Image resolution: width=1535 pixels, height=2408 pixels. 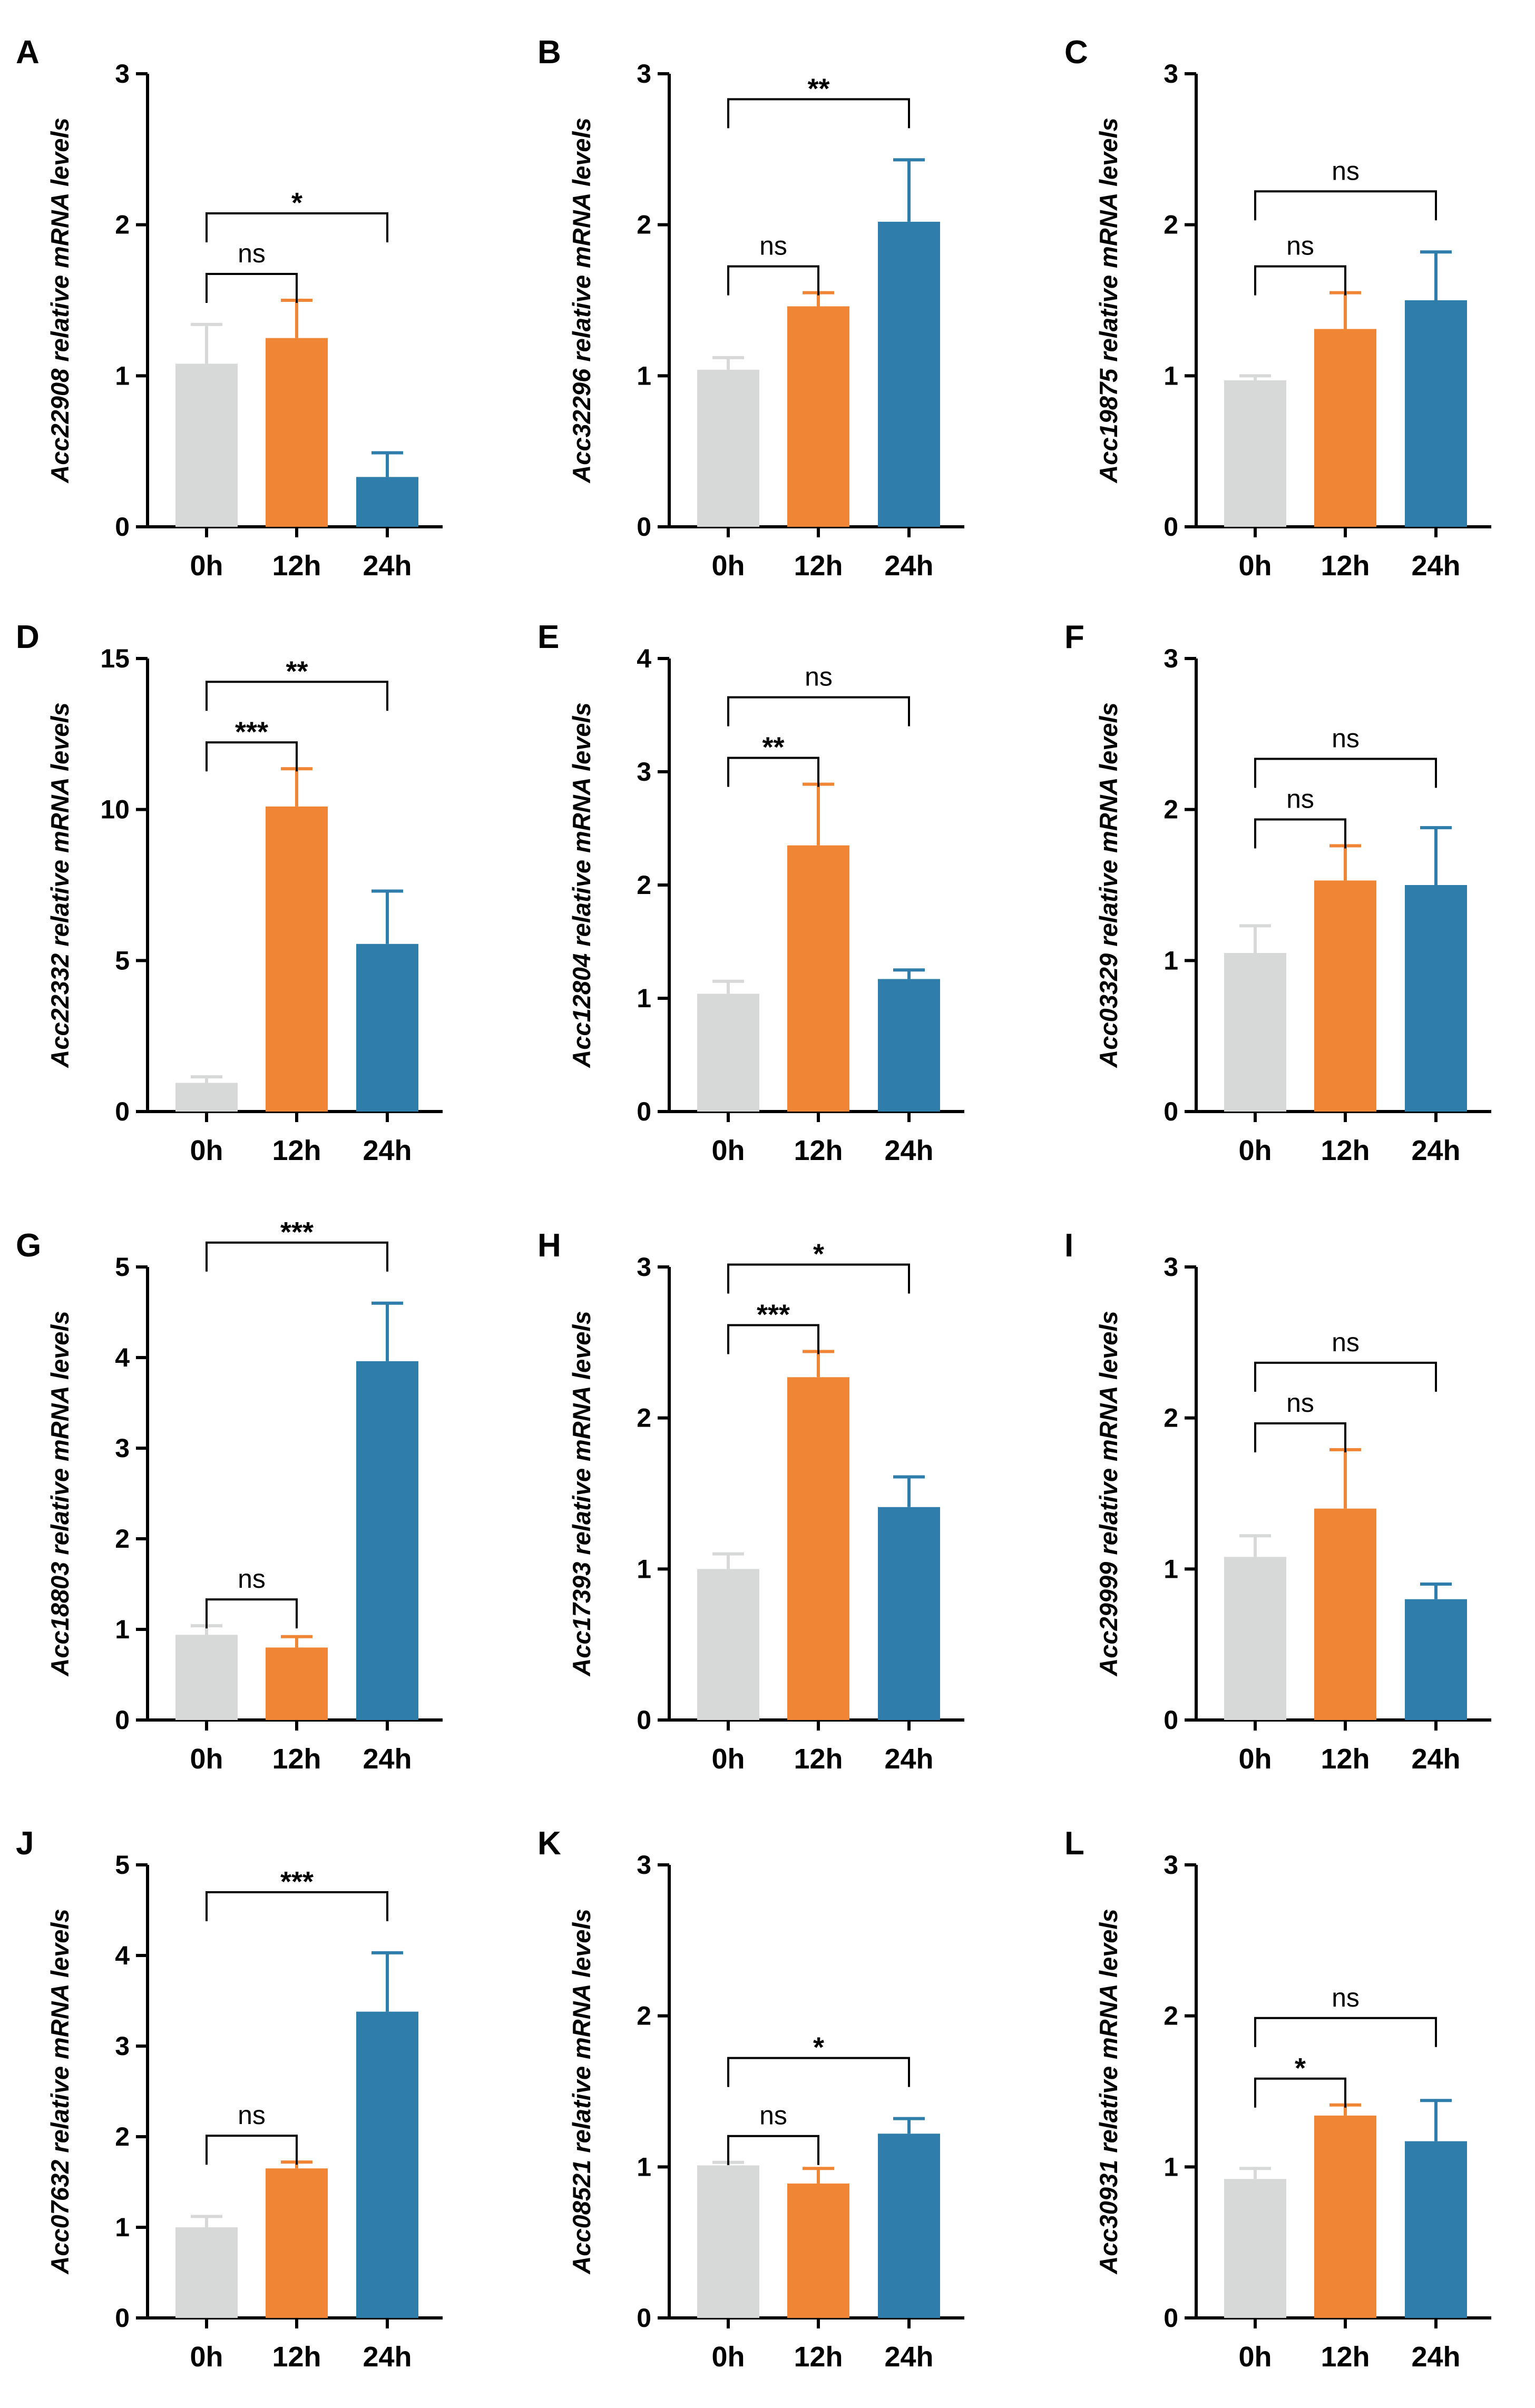 I want to click on y-axis-label: Acc22908 relative mRNA levels, so click(x=60, y=300).